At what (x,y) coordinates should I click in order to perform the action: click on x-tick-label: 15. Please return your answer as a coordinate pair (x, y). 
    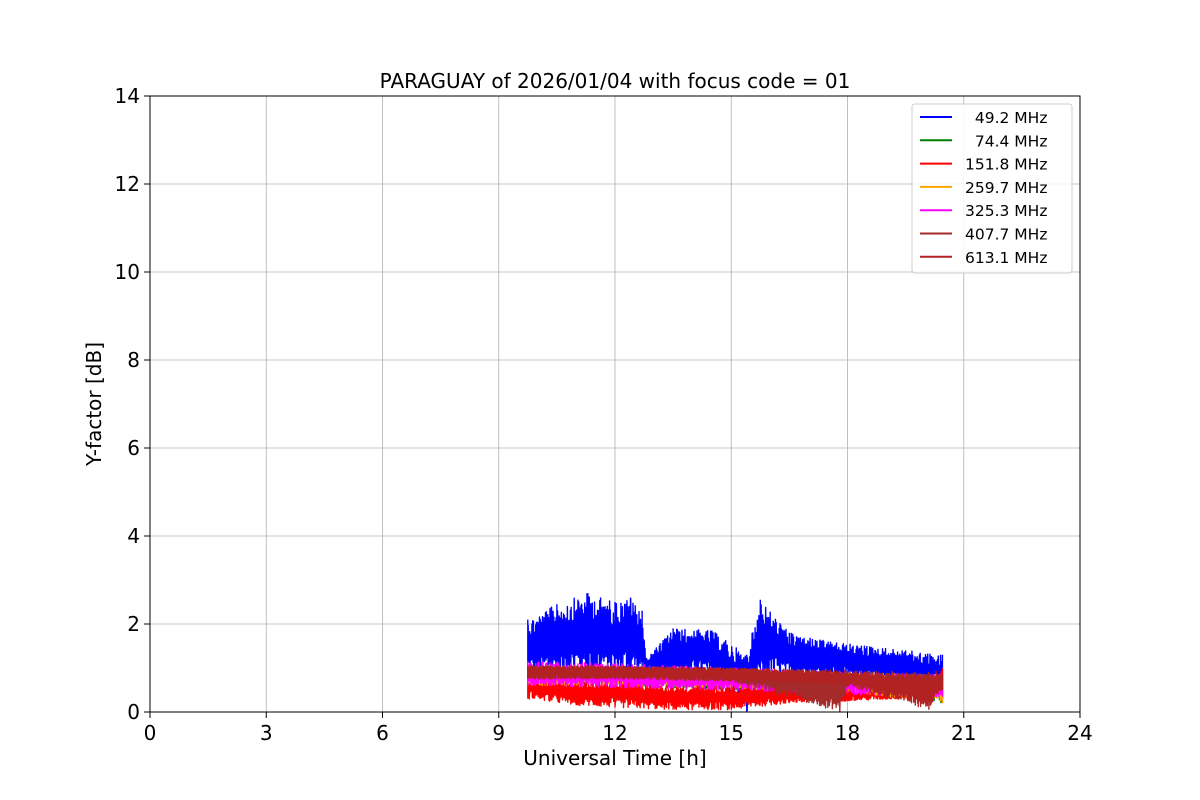
    Looking at the image, I should click on (731, 733).